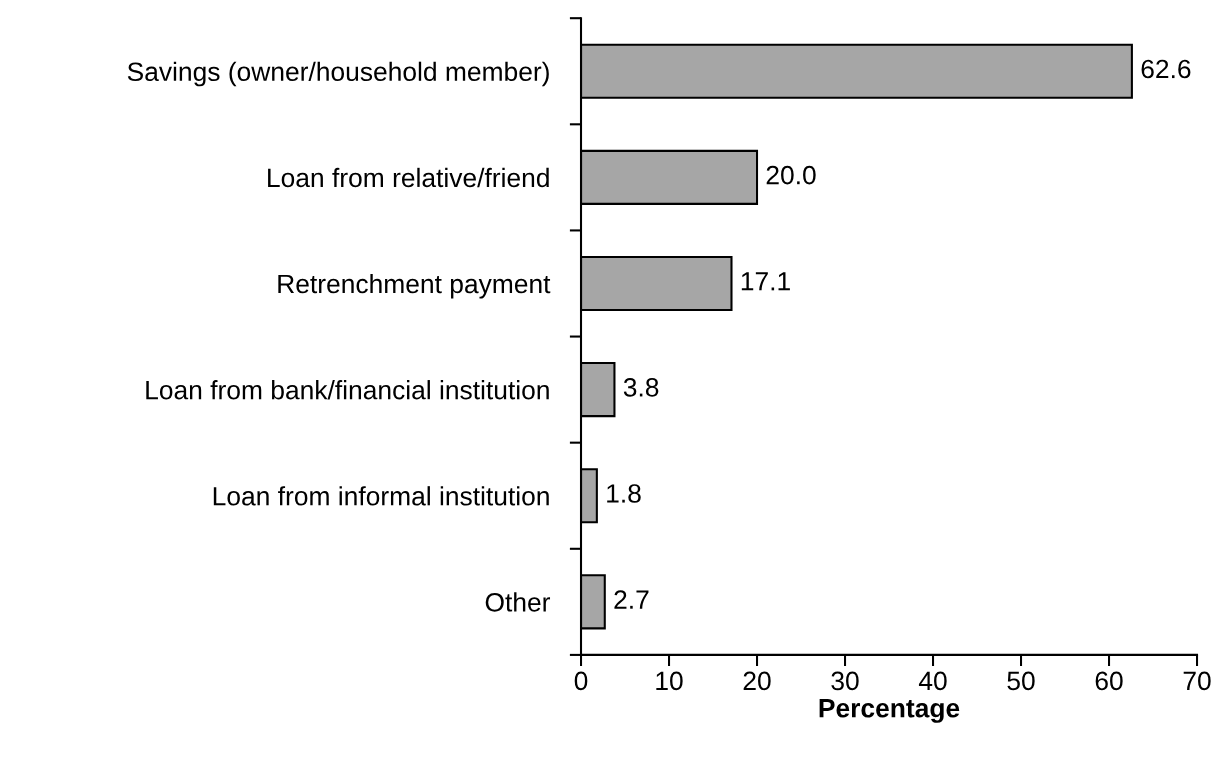 The width and height of the screenshot is (1232, 758). I want to click on y-tick-label: Savings (owner/household member), so click(338, 74).